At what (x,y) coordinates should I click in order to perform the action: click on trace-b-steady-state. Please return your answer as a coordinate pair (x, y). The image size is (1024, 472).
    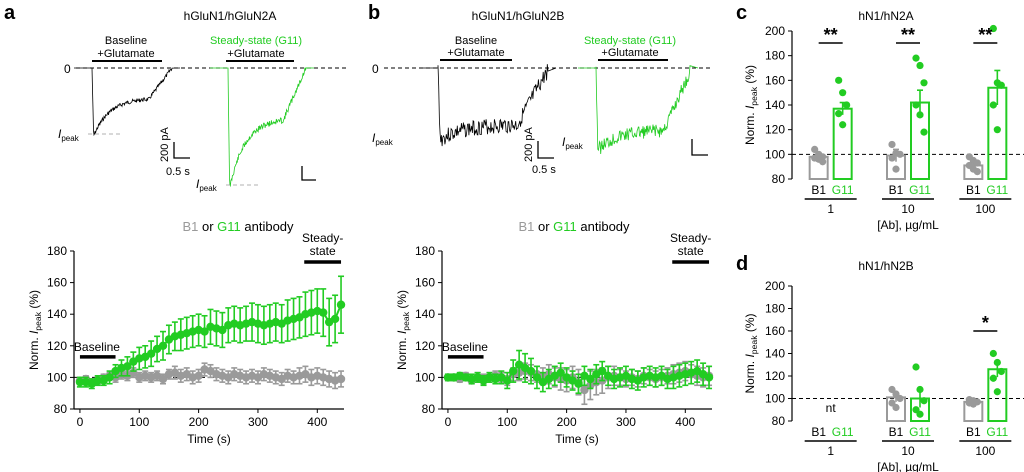
    Looking at the image, I should click on (638, 110).